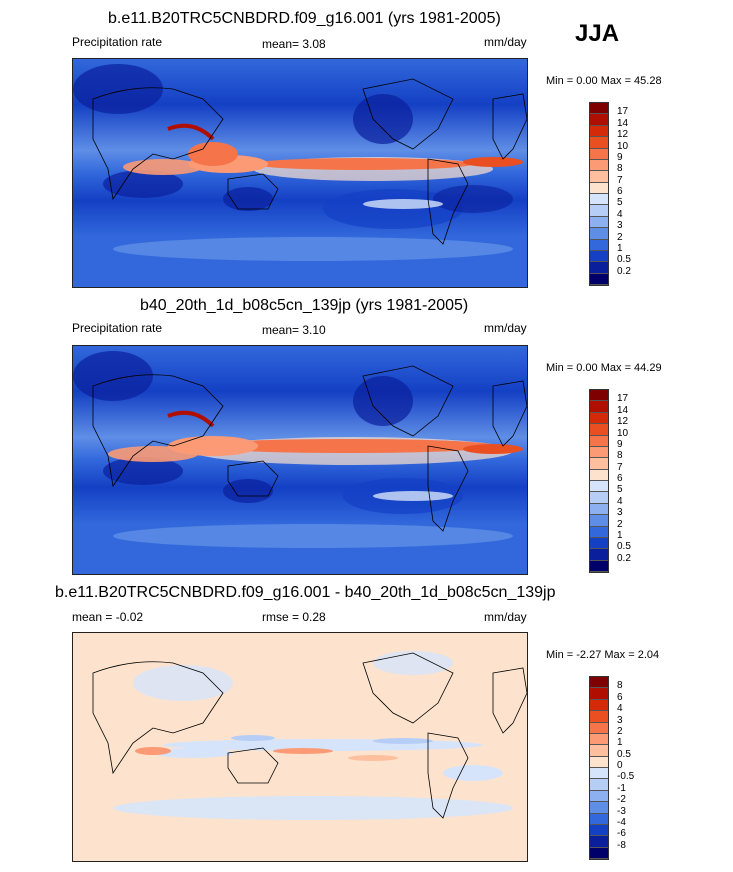  Describe the element at coordinates (621, 800) in the screenshot. I see `colorbar-tick-label: -2` at that location.